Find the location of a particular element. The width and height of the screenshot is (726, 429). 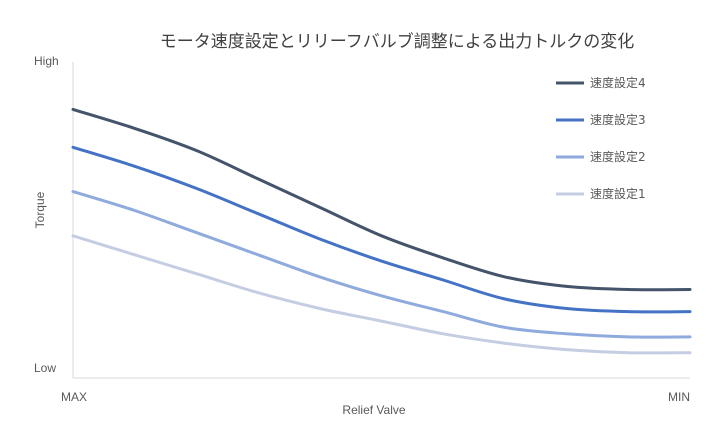

legend-label-3: 速度設定2 is located at coordinates (618, 156).